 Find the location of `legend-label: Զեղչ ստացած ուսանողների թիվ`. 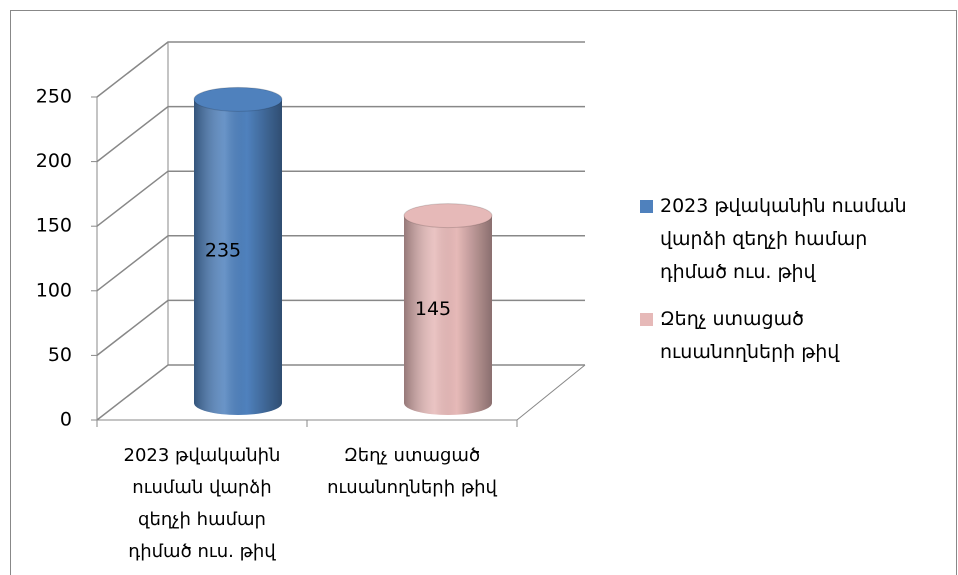

legend-label: Զեղչ ստացած ուսանողների թիվ is located at coordinates (750, 335).